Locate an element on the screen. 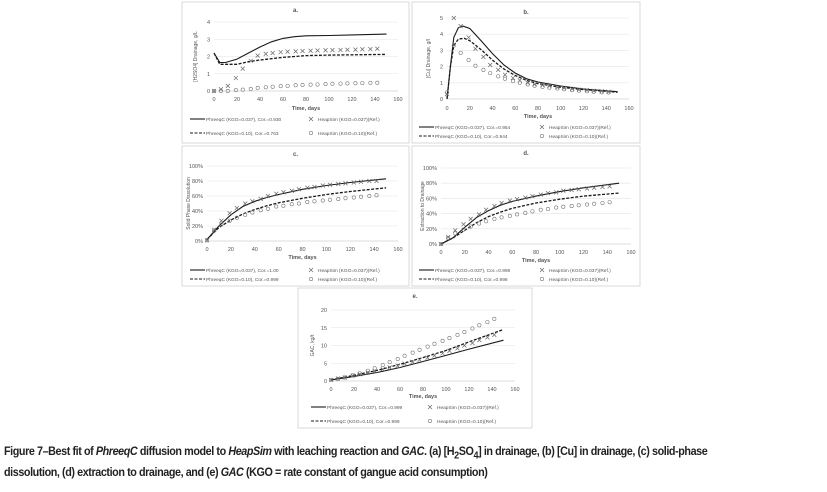  legend-circle-marker-icon is located at coordinates (541, 136).